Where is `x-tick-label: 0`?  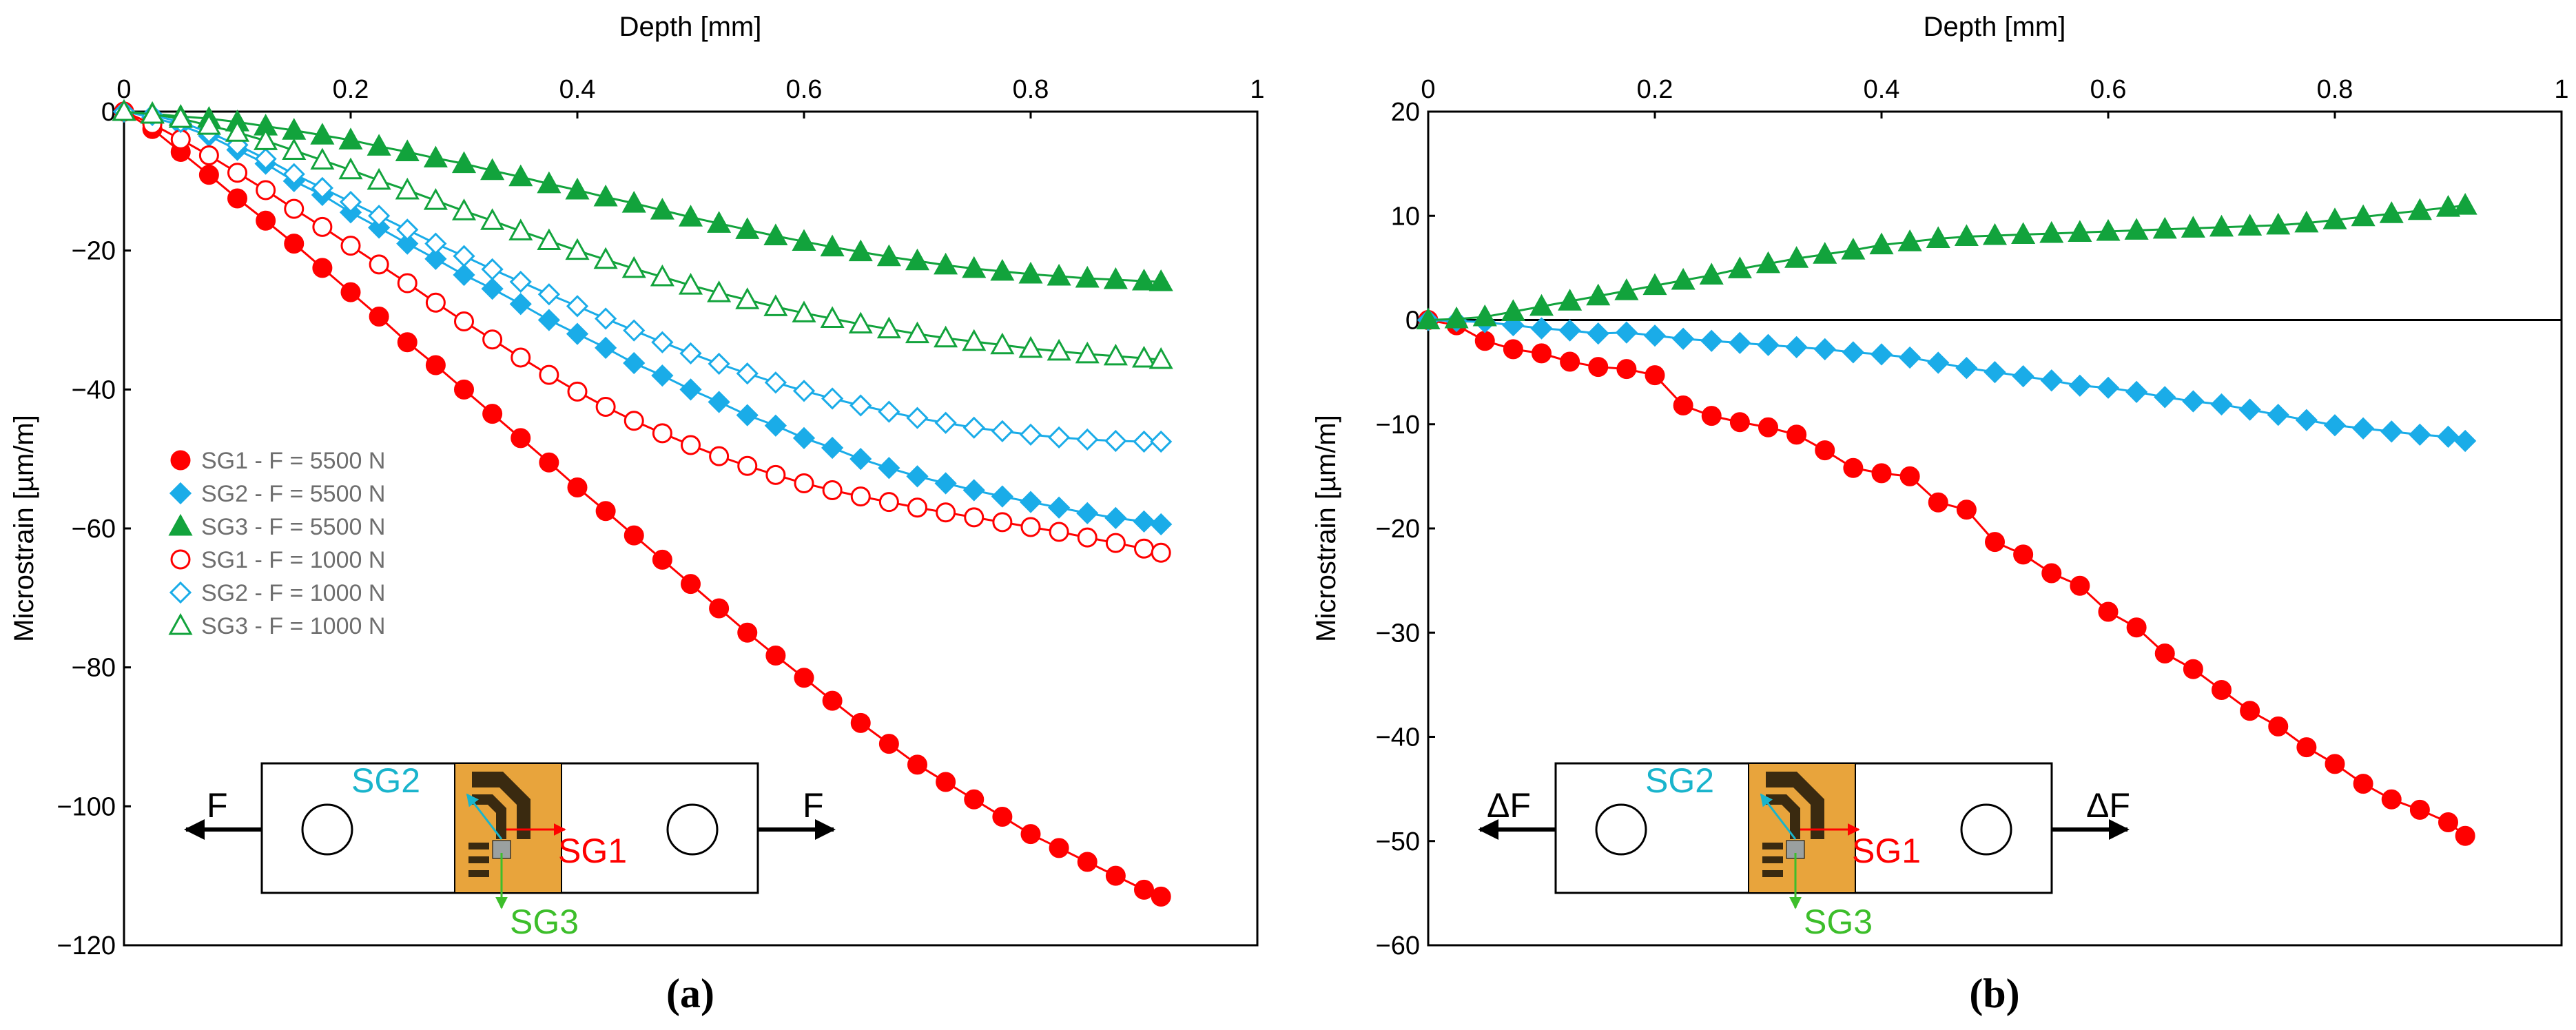
x-tick-label: 0 is located at coordinates (123, 89).